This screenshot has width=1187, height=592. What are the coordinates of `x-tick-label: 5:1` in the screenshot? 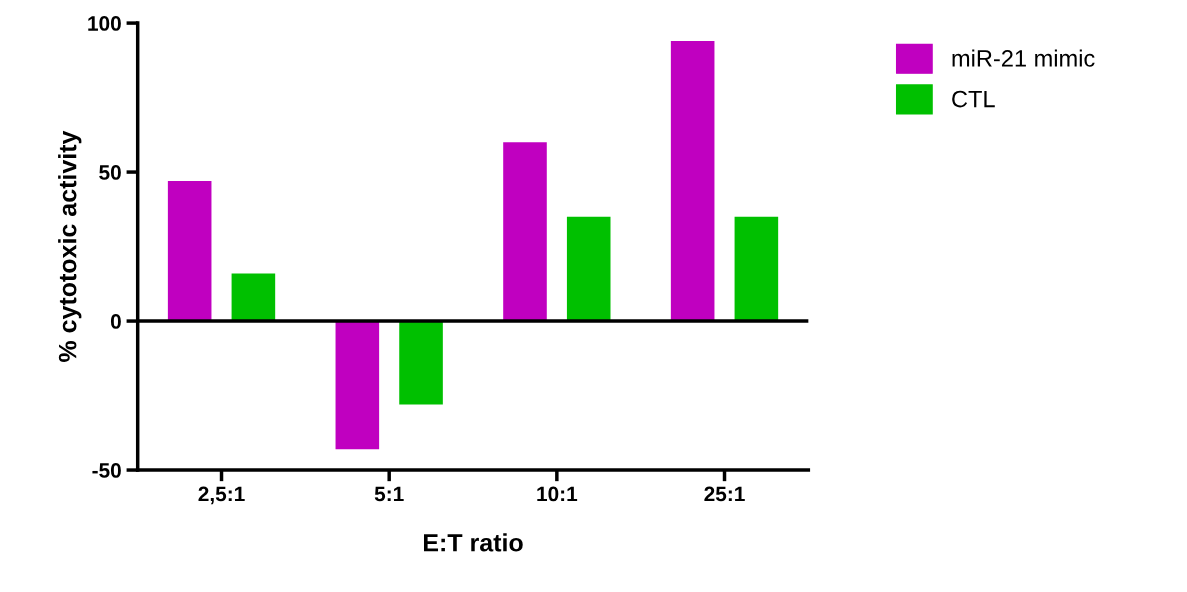 It's located at (389, 494).